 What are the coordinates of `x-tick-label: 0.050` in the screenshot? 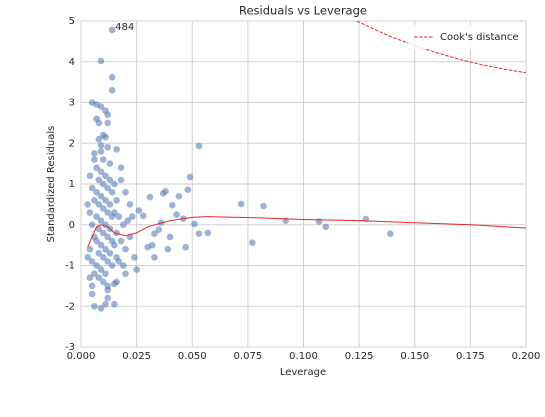 It's located at (192, 356).